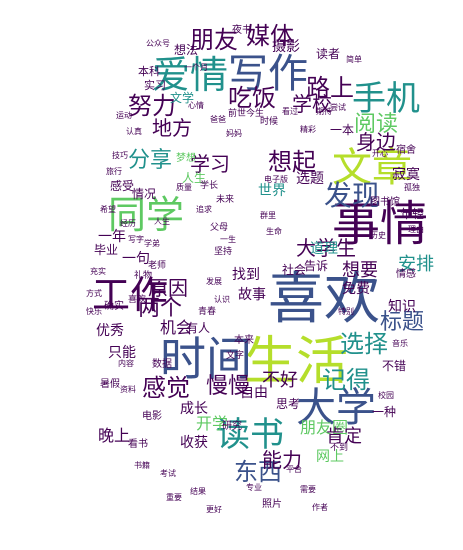 The height and width of the screenshot is (550, 463). I want to click on word-liyou: 理由, so click(416, 229).